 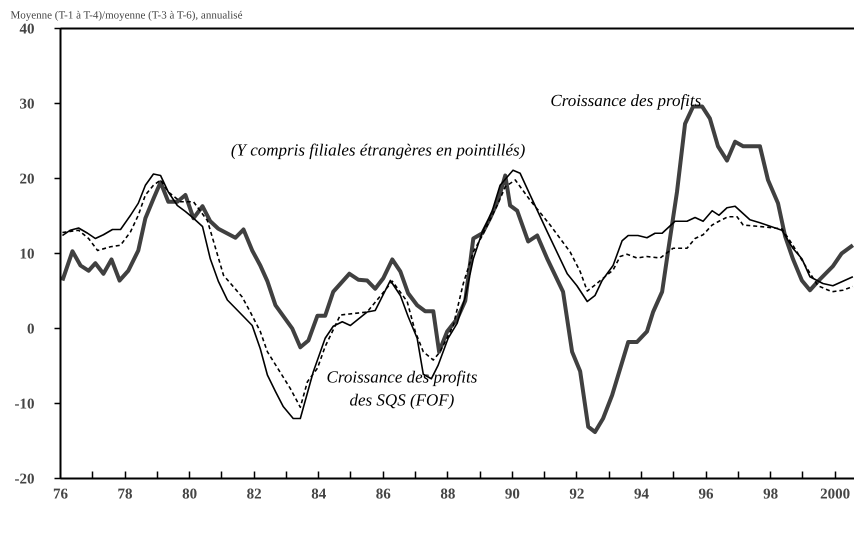 What do you see at coordinates (254, 494) in the screenshot?
I see `x-tick-label: 82` at bounding box center [254, 494].